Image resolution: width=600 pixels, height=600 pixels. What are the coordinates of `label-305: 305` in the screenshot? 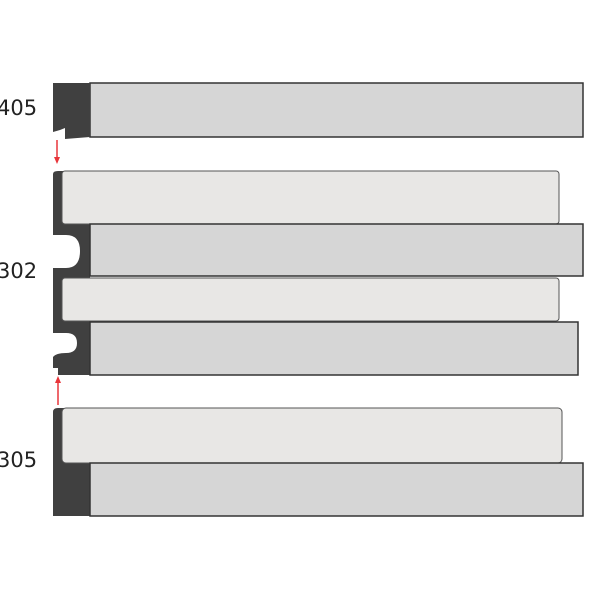 It's located at (18, 460).